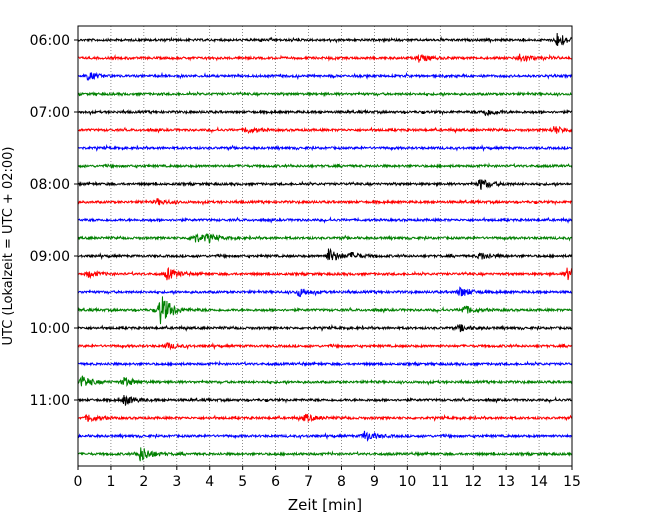 The width and height of the screenshot is (650, 520). Describe the element at coordinates (275, 482) in the screenshot. I see `x-tick-label: 6` at that location.